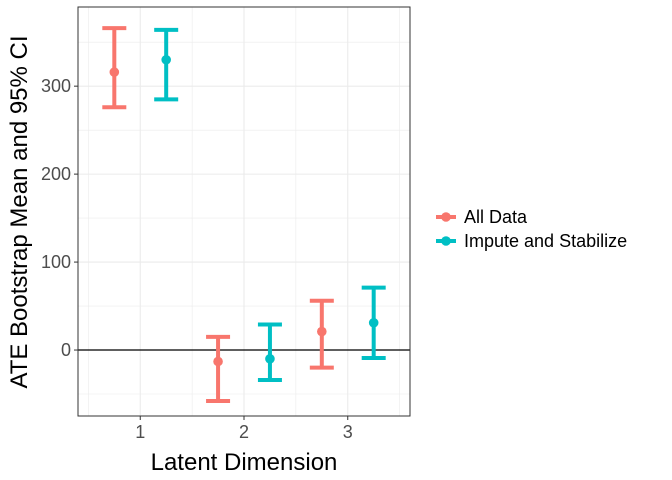 This screenshot has height=480, width=672. I want to click on x-tick-label: 3, so click(348, 432).